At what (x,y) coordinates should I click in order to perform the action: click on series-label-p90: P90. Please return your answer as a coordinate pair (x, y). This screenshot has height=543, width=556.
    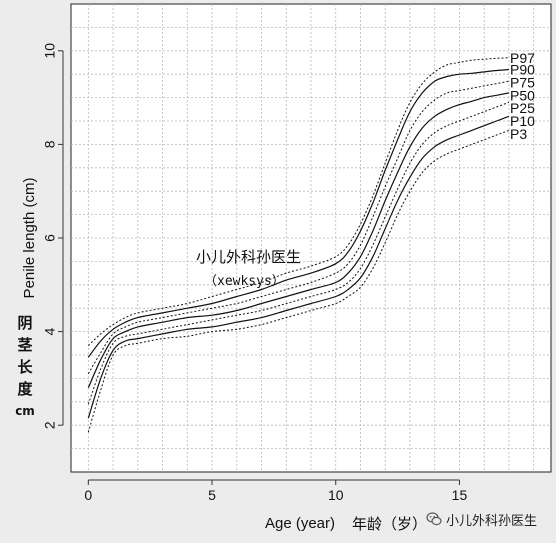
    Looking at the image, I should click on (522, 70).